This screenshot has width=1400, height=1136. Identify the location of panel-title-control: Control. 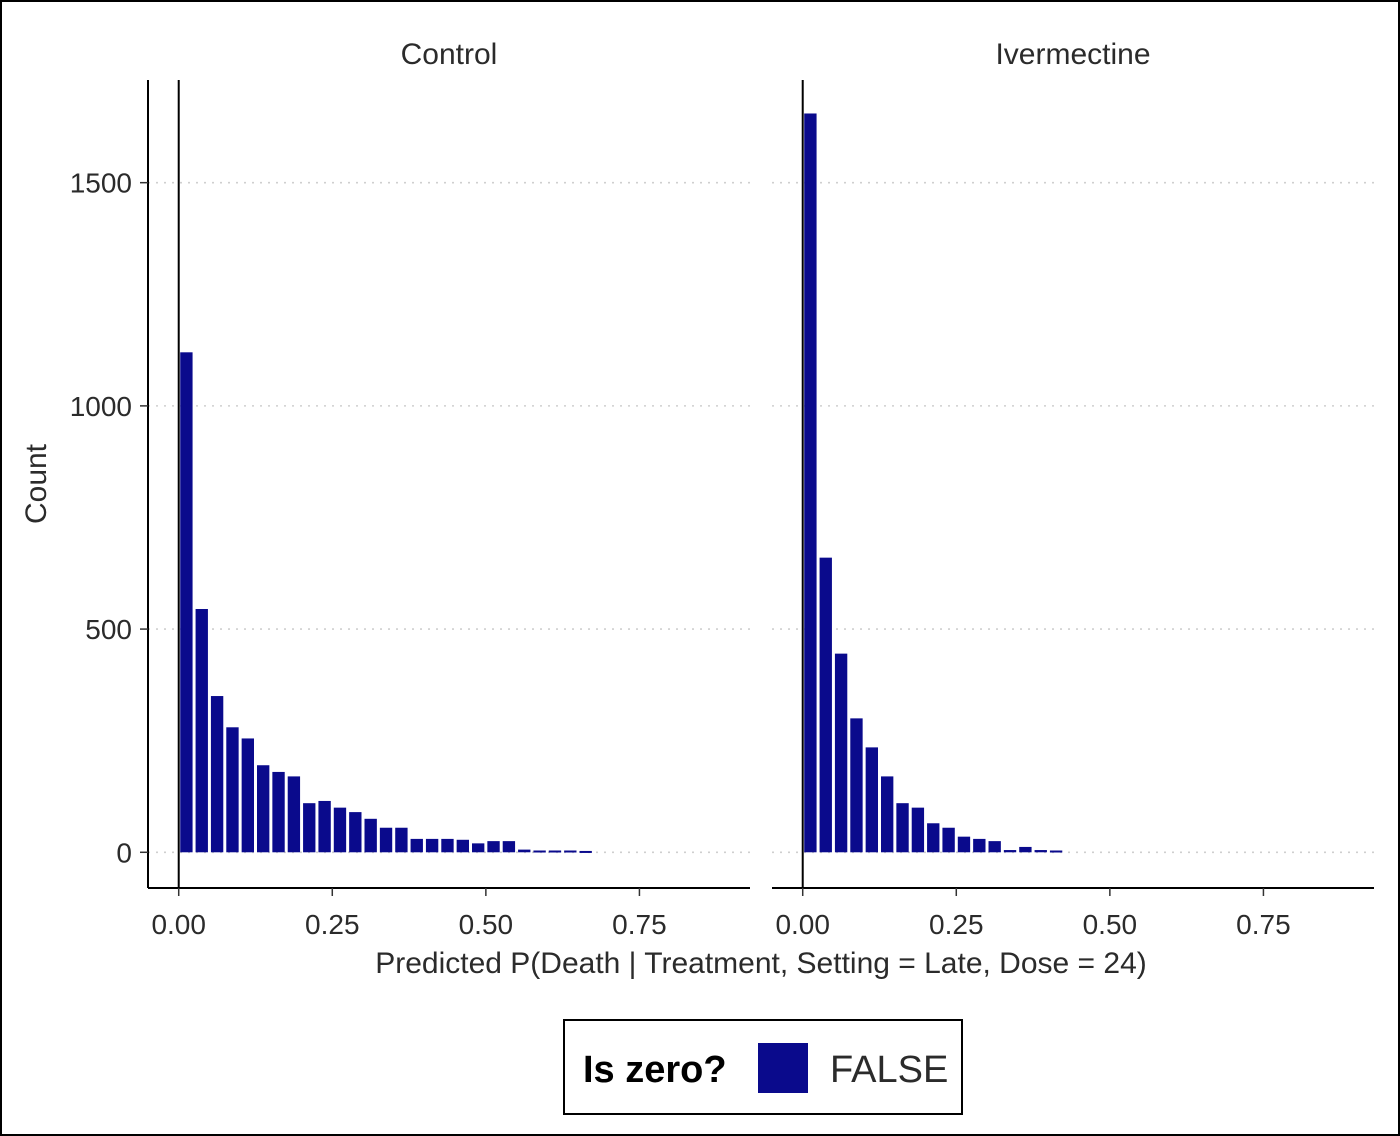
(449, 54).